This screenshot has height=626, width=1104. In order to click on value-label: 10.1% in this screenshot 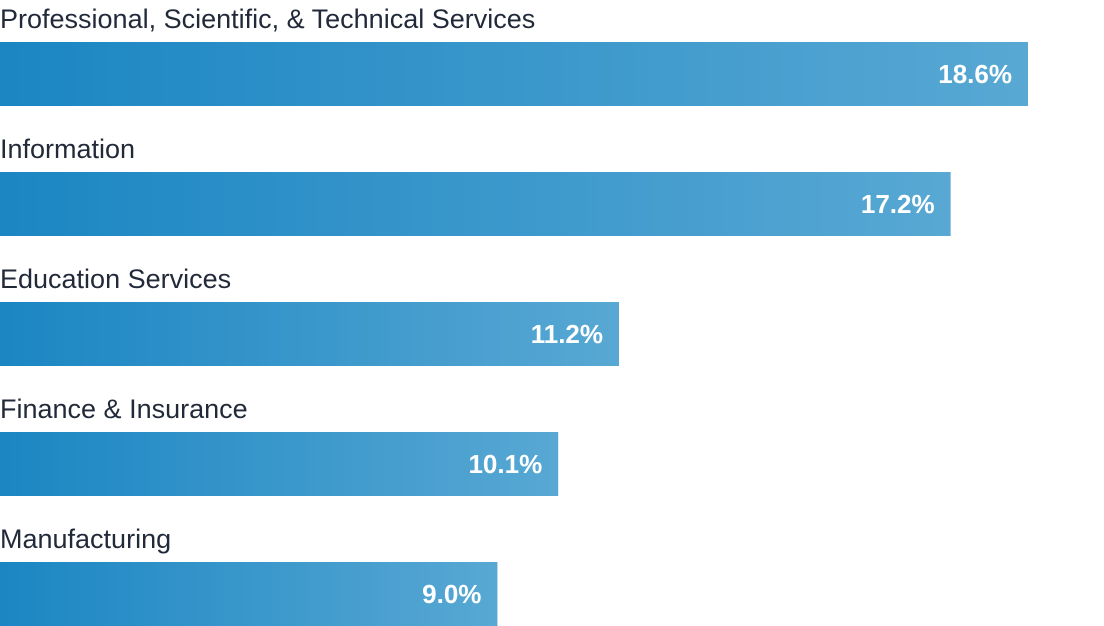, I will do `click(505, 464)`.